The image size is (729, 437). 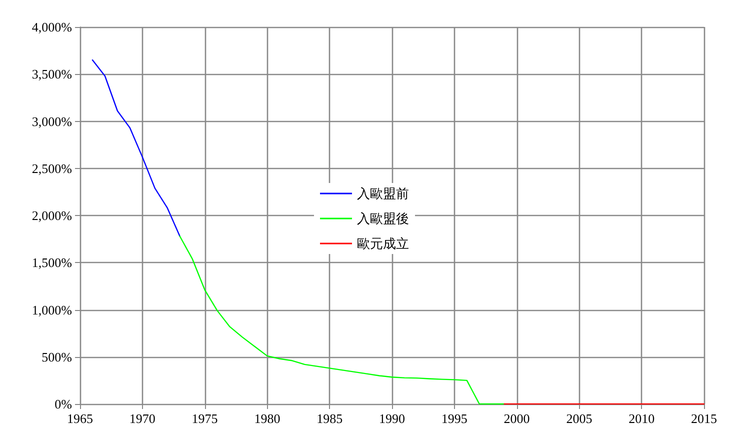 I want to click on x-tick-label: 1995, so click(x=454, y=418).